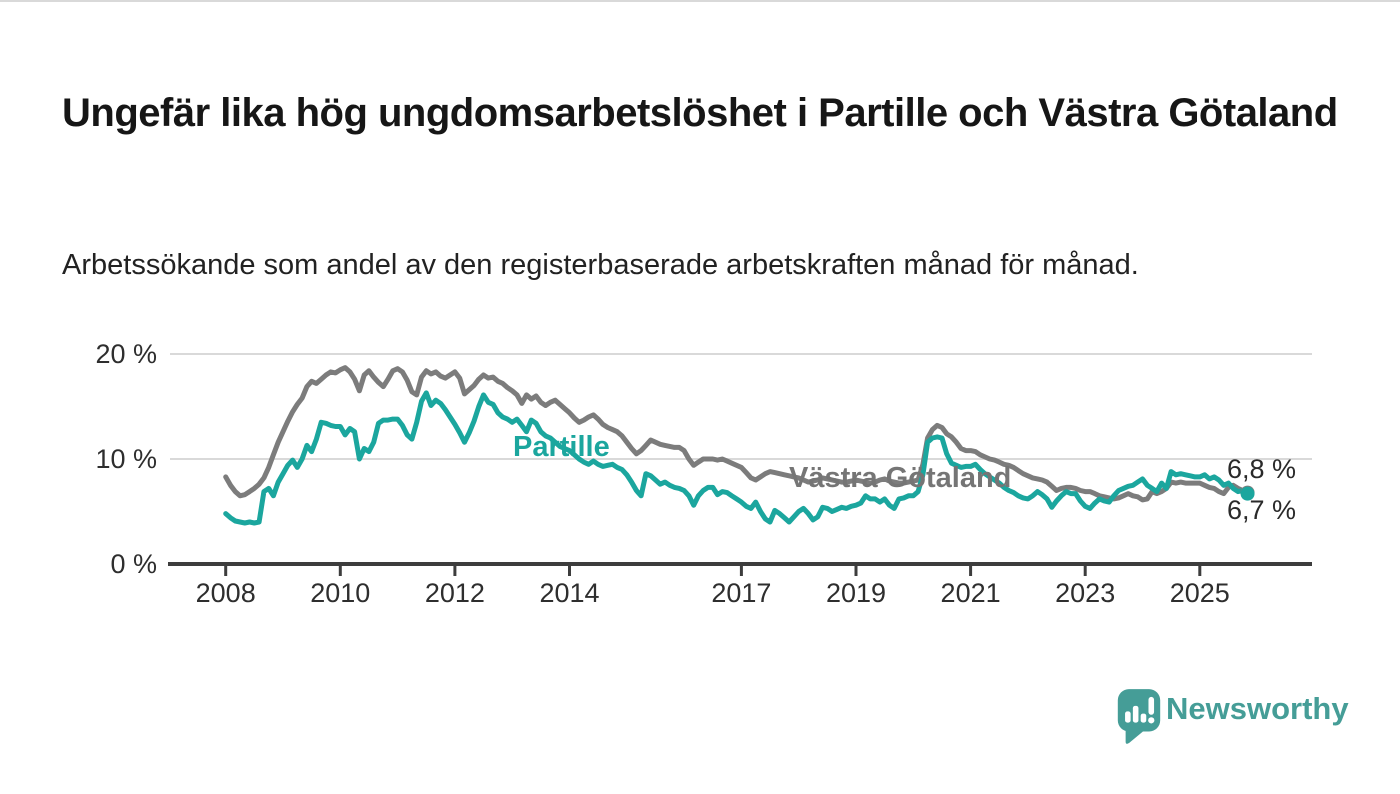  What do you see at coordinates (126, 354) in the screenshot?
I see `y-axis-tick-label: 20 %` at bounding box center [126, 354].